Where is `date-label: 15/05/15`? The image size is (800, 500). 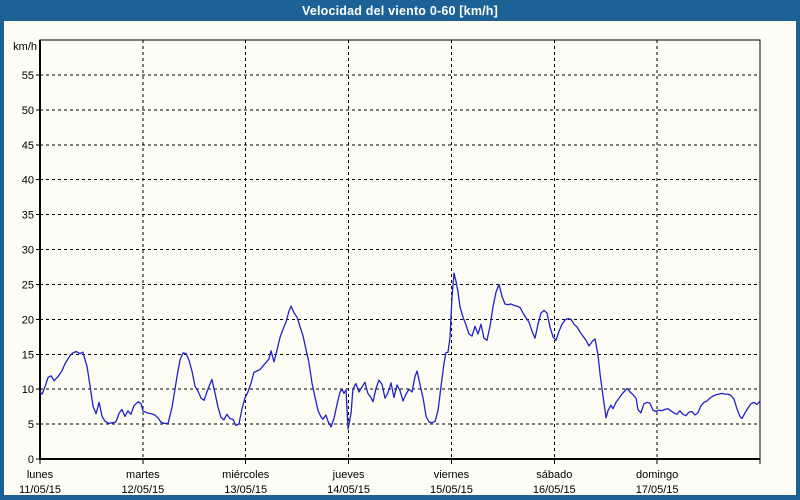 date-label: 15/05/15 is located at coordinates (451, 490).